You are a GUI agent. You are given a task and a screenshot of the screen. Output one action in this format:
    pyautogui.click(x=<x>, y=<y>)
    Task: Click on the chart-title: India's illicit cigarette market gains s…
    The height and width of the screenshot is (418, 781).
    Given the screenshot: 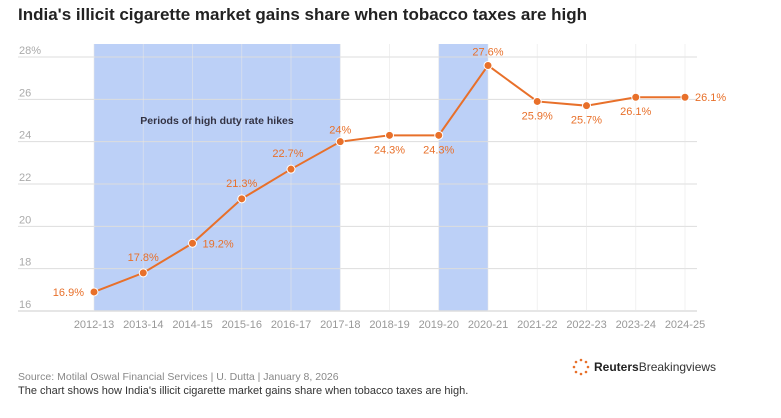 What is the action you would take?
    pyautogui.click(x=303, y=14)
    